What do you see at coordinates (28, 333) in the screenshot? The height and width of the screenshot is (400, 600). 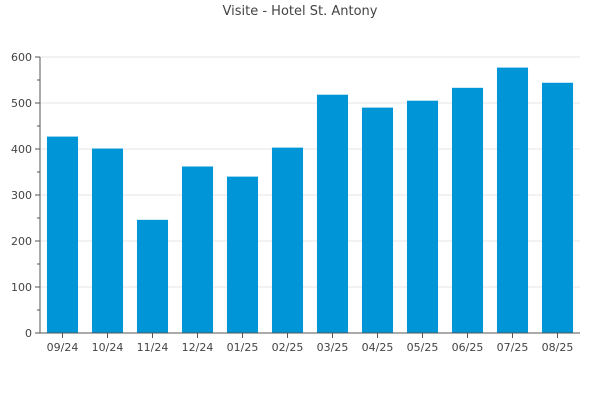 I see `y-tick-label: 0` at bounding box center [28, 333].